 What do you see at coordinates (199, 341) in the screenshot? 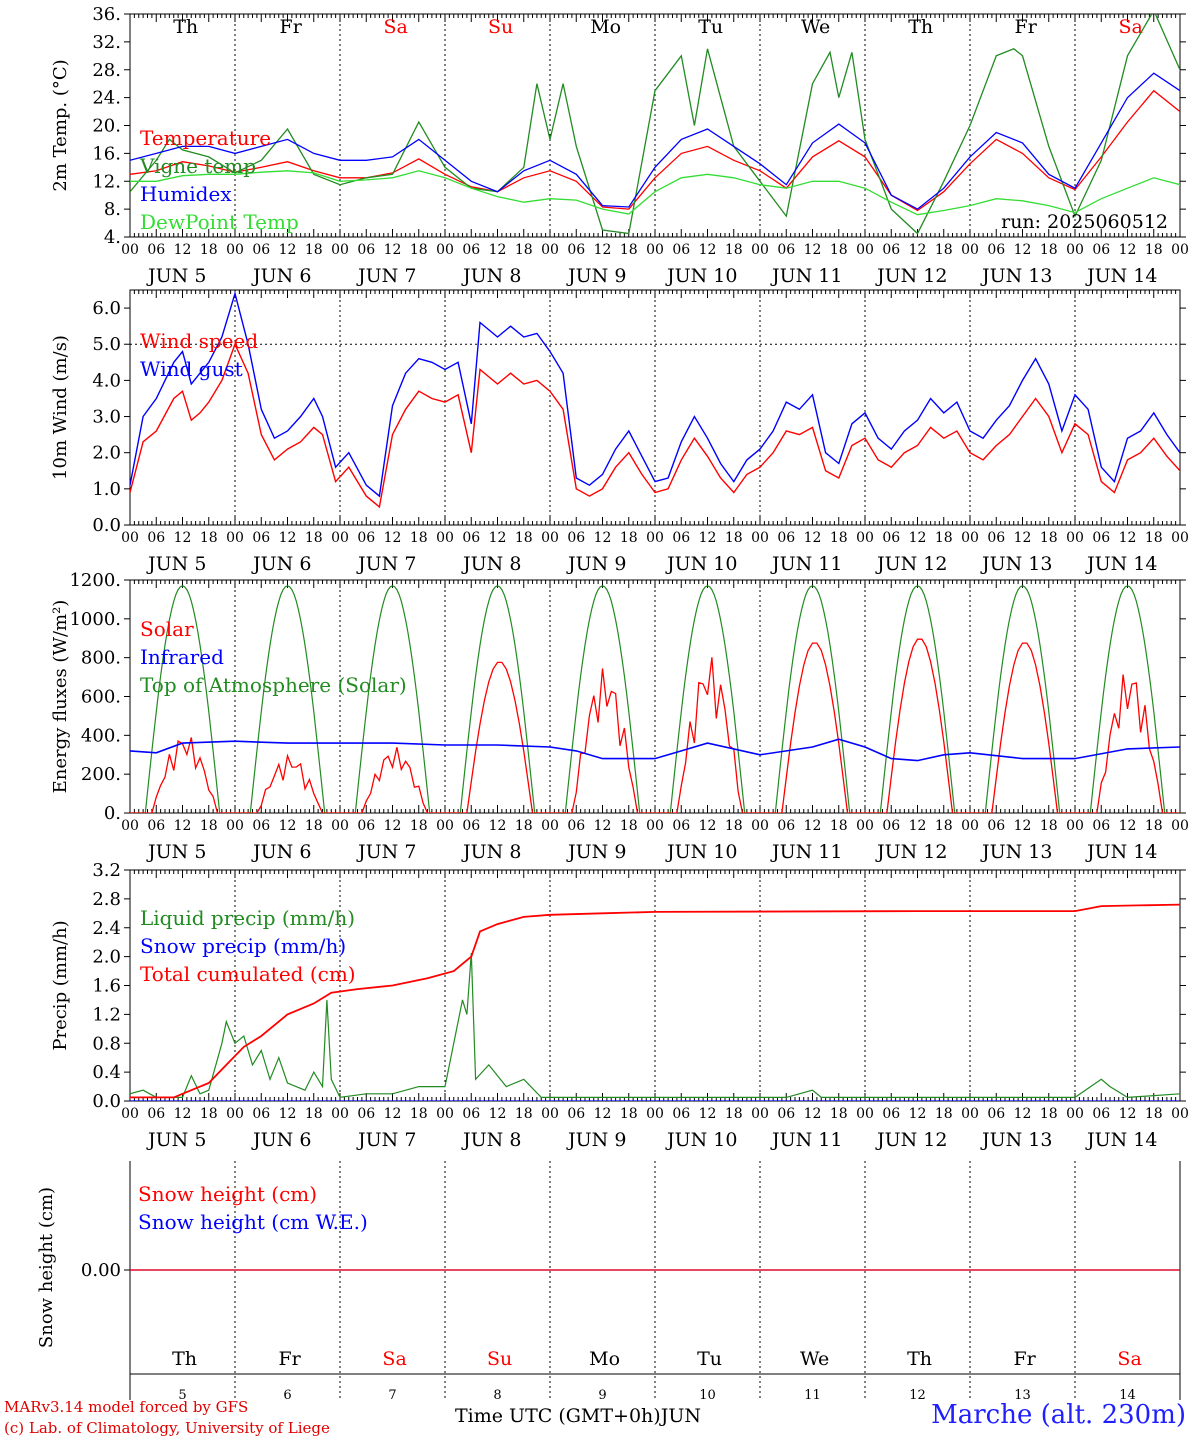
I see `legend-wind-speed: Wind speed` at bounding box center [199, 341].